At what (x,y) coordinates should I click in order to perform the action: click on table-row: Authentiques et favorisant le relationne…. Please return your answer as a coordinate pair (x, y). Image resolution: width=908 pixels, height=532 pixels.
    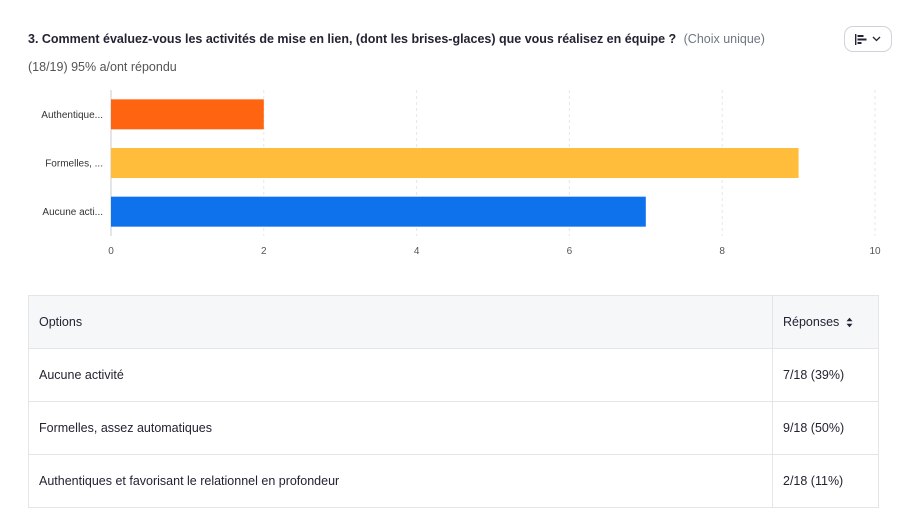
    Looking at the image, I should click on (453, 481).